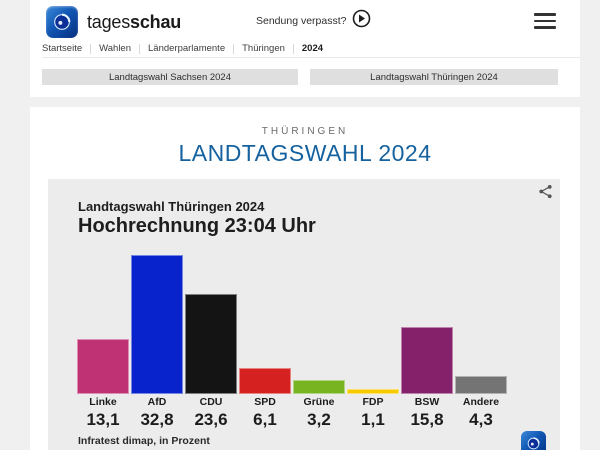 The image size is (600, 450). I want to click on bar-cdu, so click(211, 343).